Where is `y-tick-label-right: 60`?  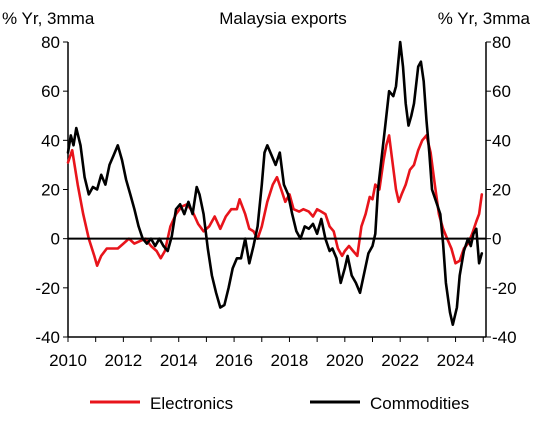
y-tick-label-right: 60 is located at coordinates (501, 91).